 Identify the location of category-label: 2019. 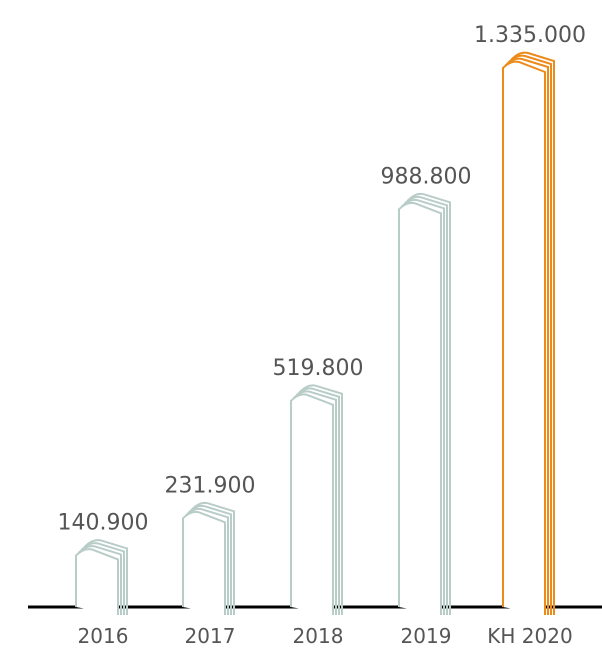
(426, 636).